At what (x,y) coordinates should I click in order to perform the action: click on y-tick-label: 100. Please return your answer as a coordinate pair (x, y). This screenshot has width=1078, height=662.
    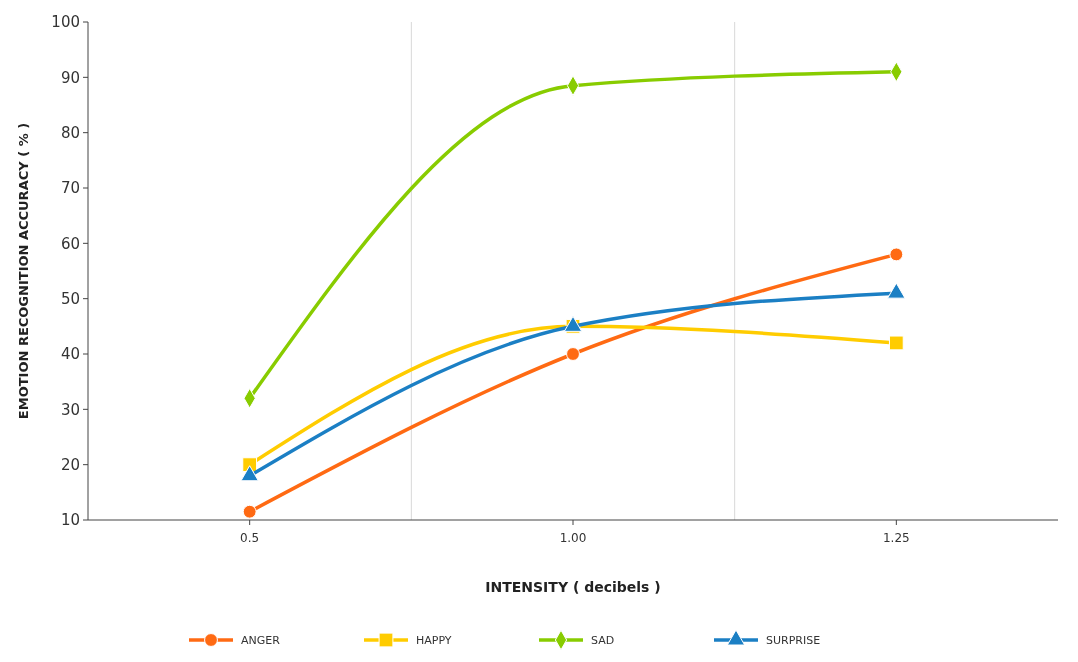
    Looking at the image, I should click on (65, 22).